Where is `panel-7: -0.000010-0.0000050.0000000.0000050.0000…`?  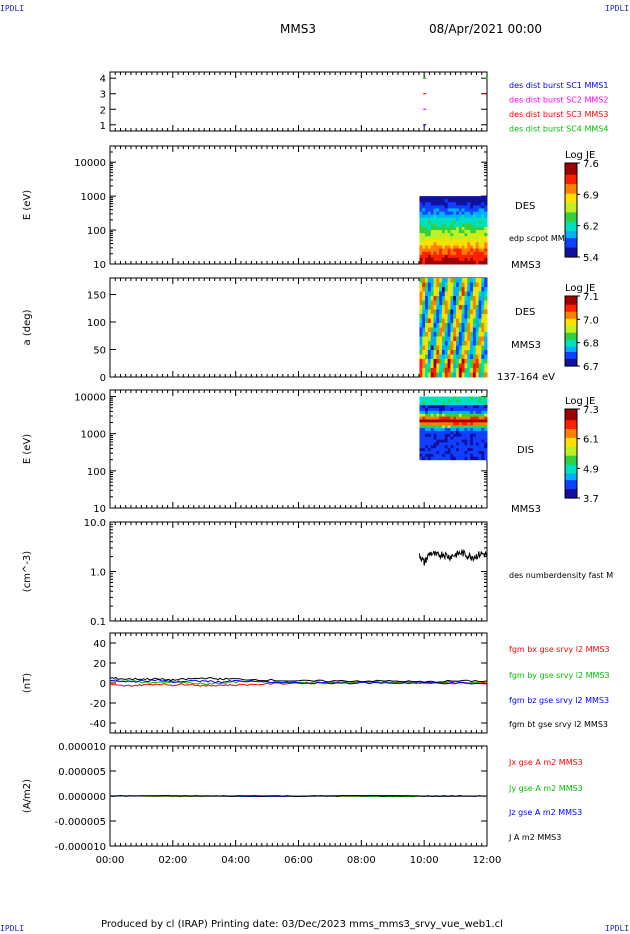 panel-7: -0.000010-0.0000050.0000000.0000050.0000… is located at coordinates (302, 804).